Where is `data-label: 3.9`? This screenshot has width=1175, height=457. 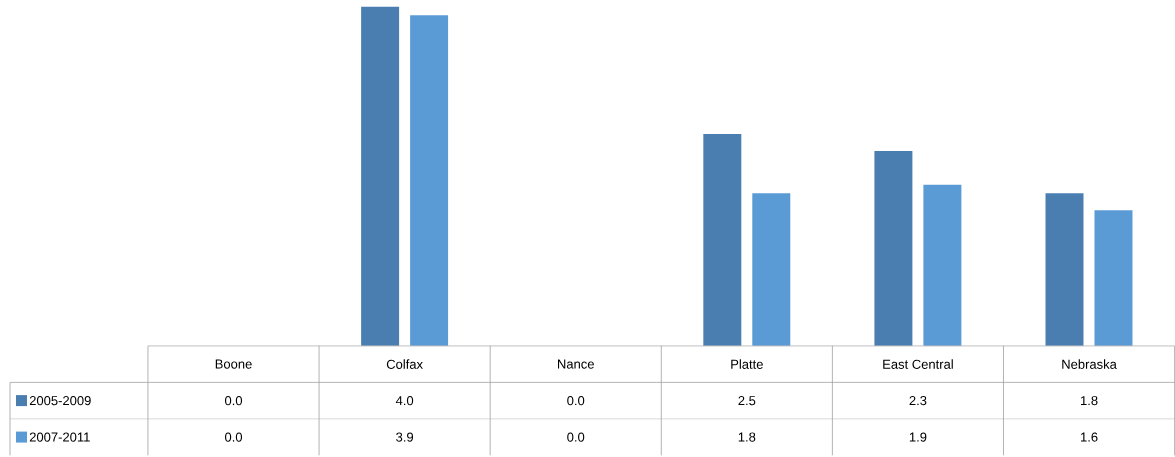
data-label: 3.9 is located at coordinates (405, 437).